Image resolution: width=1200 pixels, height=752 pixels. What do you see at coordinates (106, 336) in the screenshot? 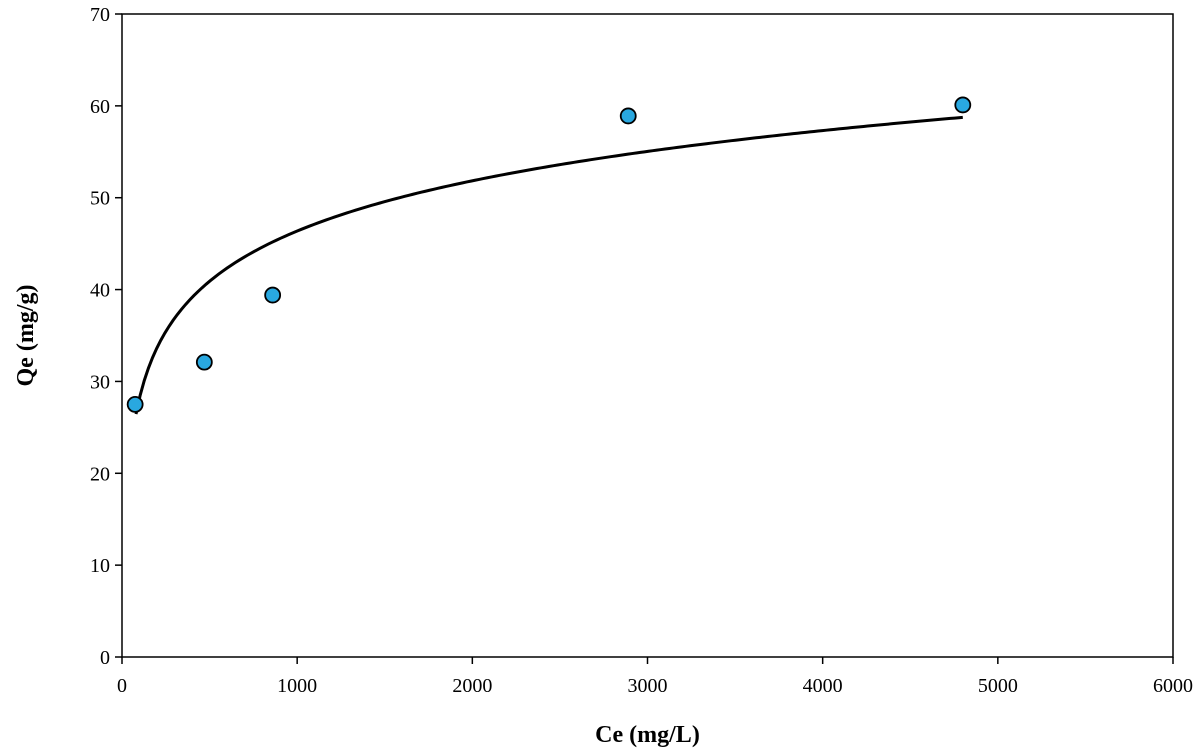
I see `y-axis-ticks: 0 10 20 30 40 50 60 70` at bounding box center [106, 336].